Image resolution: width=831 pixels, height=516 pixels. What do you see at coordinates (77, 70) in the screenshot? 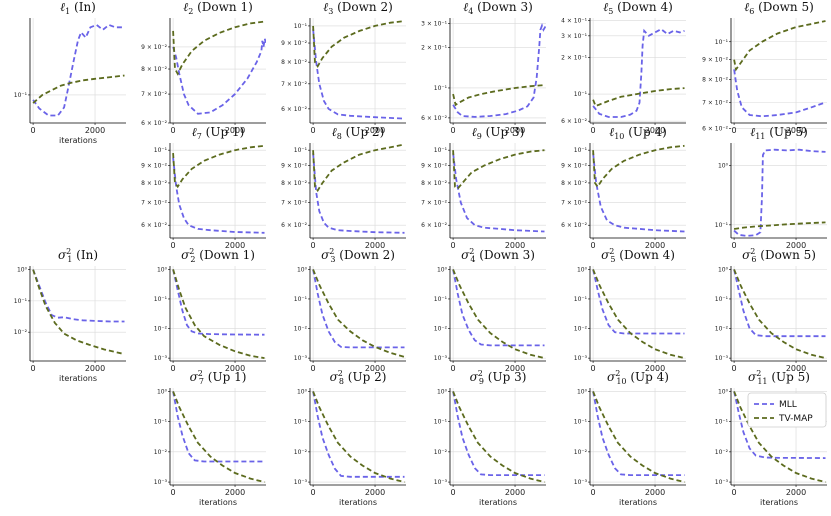
I see `series-mll-l1` at bounding box center [77, 70].